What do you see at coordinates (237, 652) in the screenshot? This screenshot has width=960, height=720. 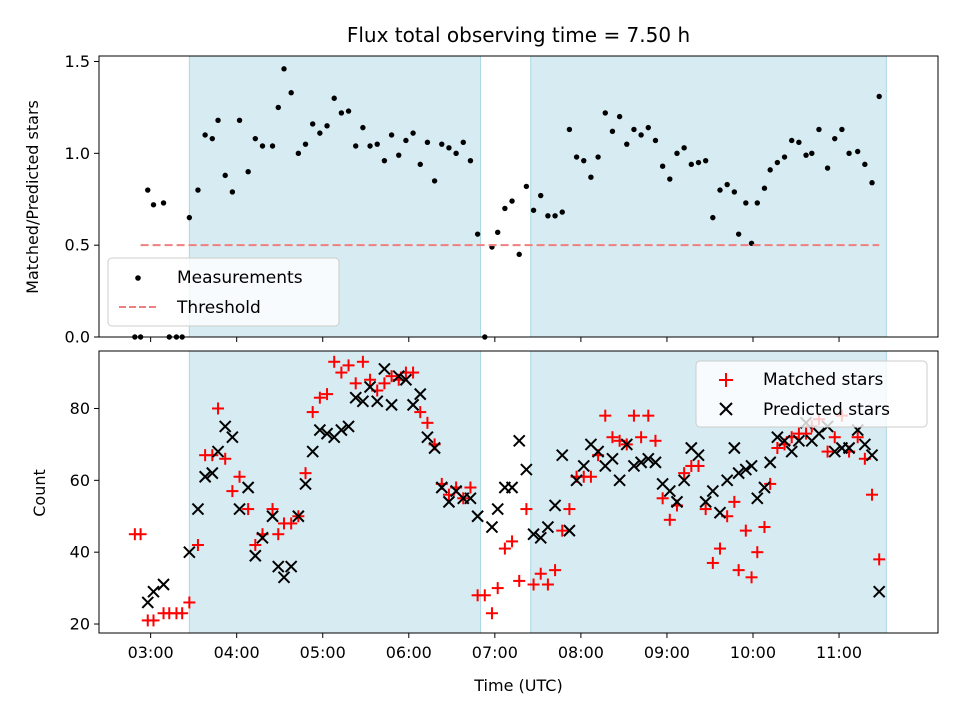 I see `x-tick-label: 04:00` at bounding box center [237, 652].